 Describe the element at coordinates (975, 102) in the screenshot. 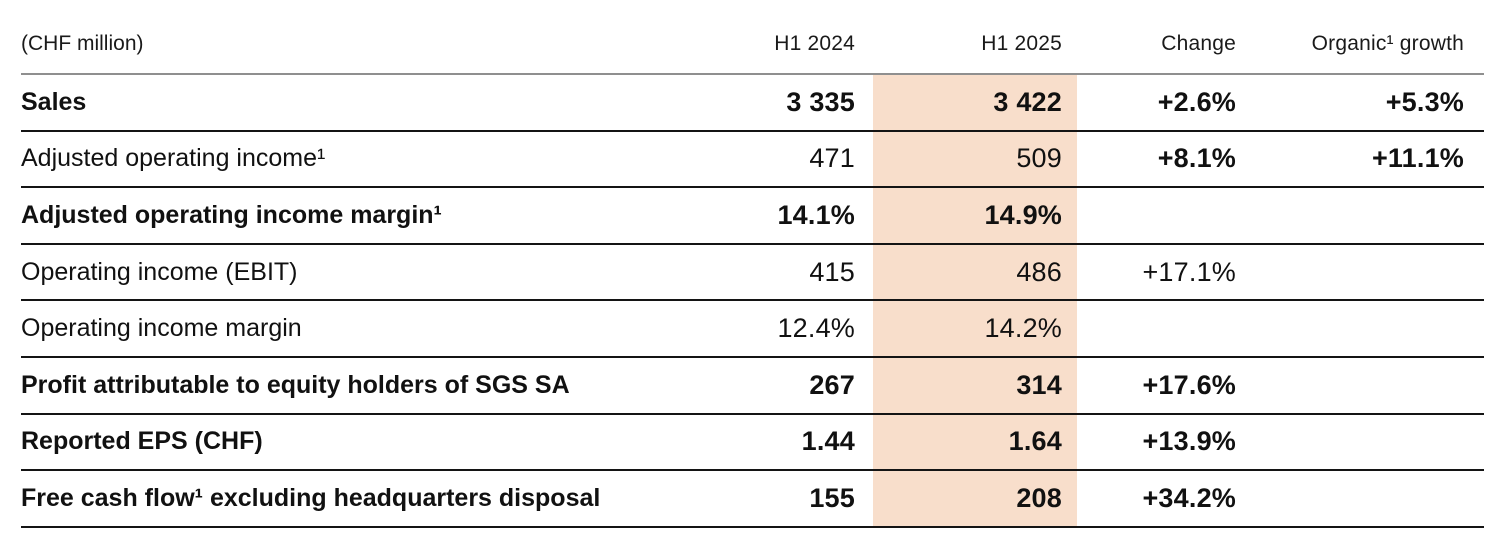

I see `cell-h1-2025: 3 422` at that location.